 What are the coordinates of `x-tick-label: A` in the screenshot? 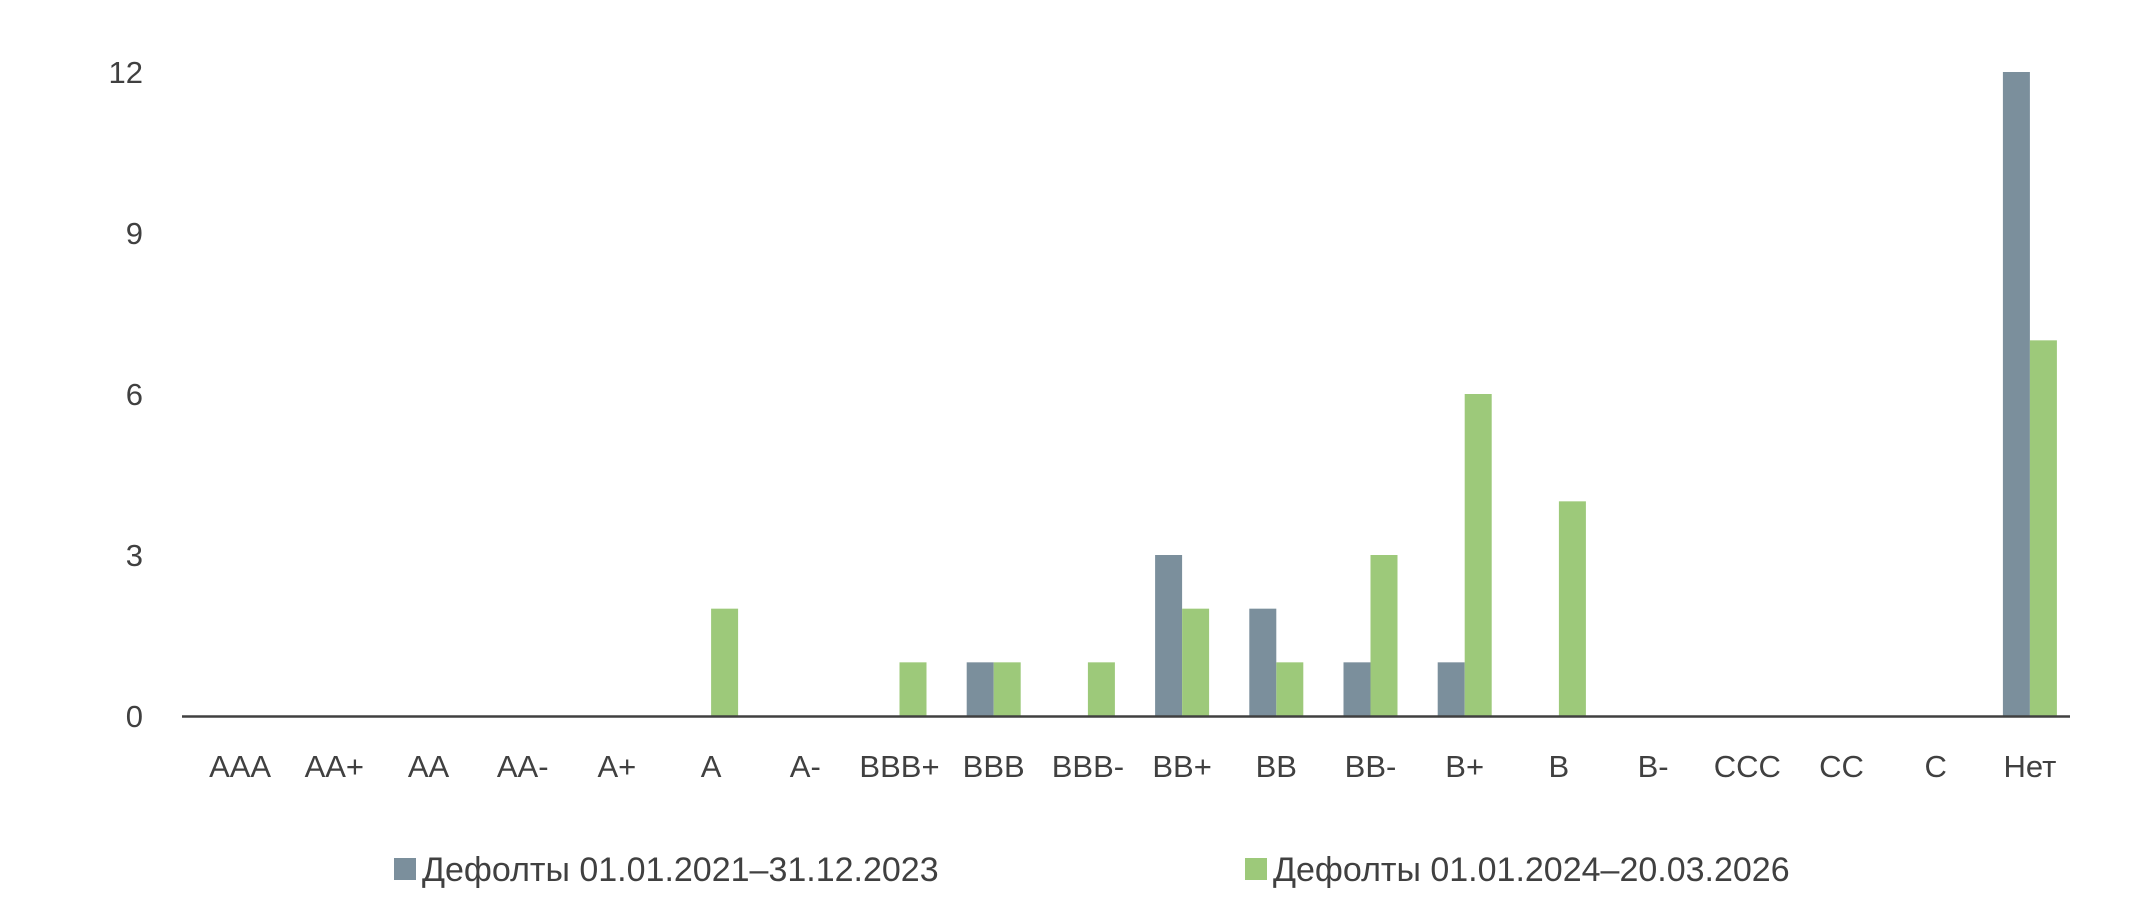 It's located at (711, 766).